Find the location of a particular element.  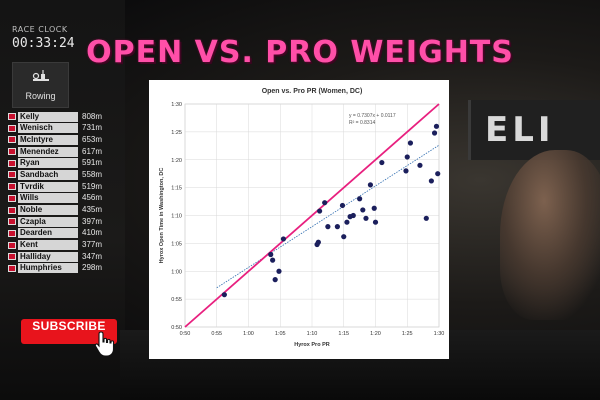

leaderboard-row: Halliday 347m is located at coordinates (61, 257).